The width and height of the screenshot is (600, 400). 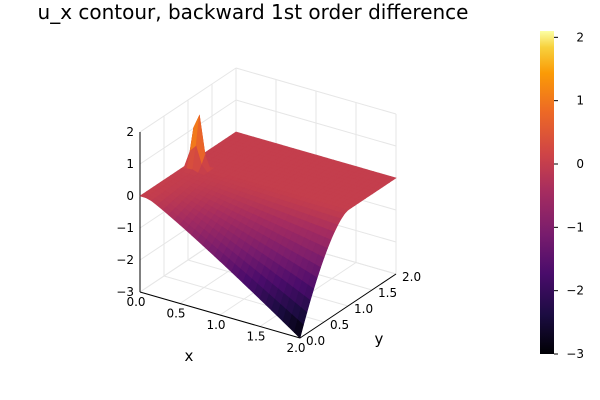 I want to click on colorbar-tick-label: 2, so click(x=580, y=37).